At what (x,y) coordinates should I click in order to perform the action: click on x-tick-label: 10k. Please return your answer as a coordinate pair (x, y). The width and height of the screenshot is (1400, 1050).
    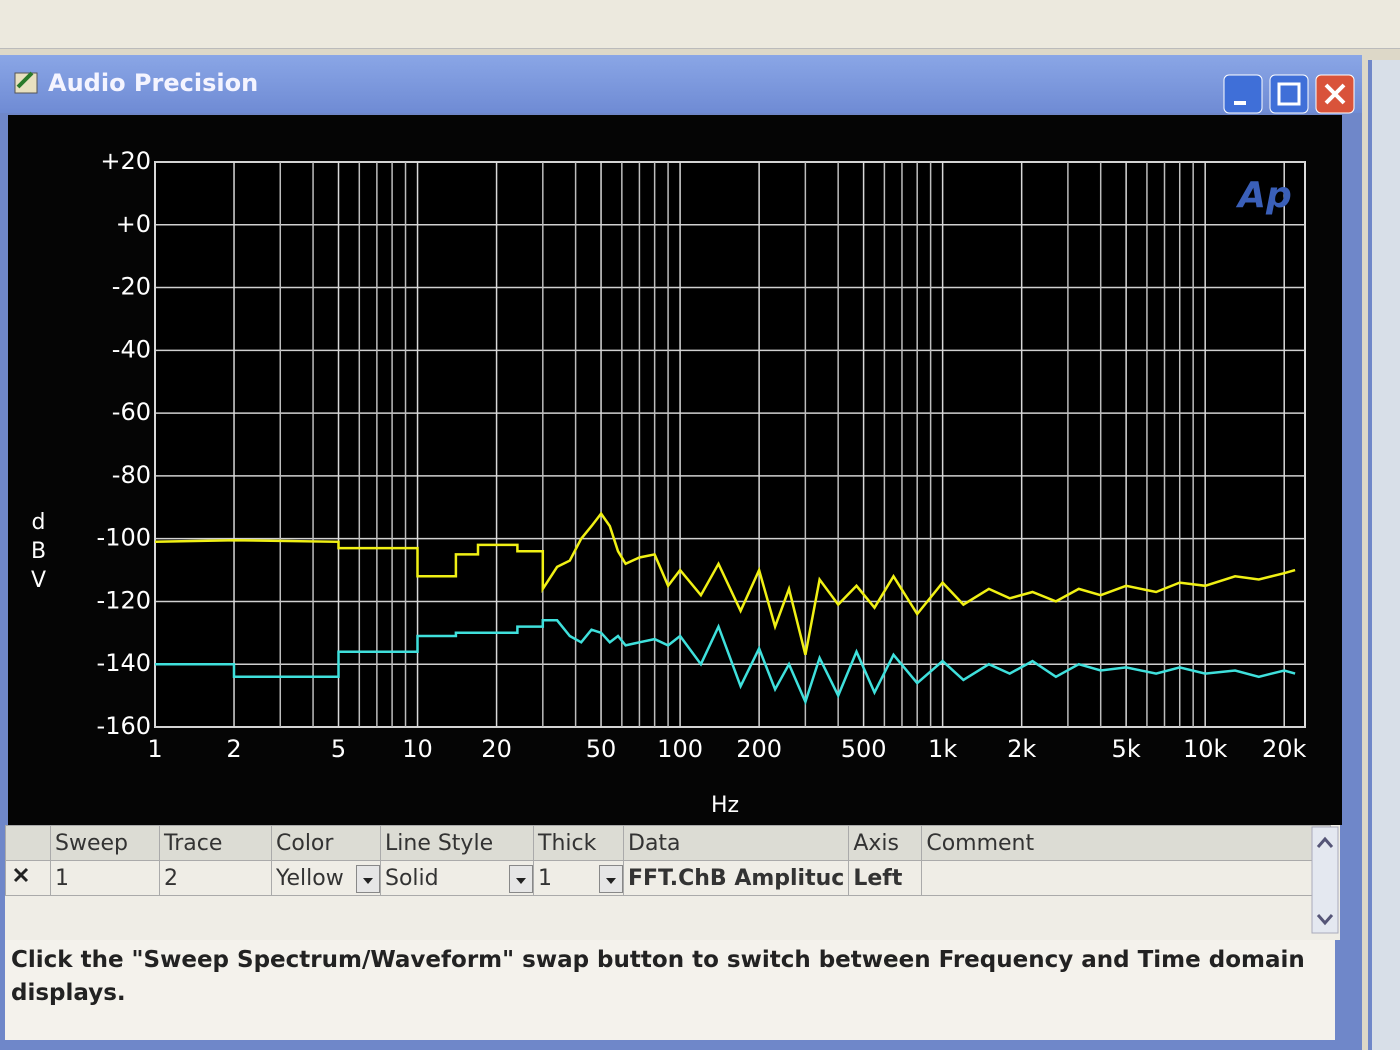
    Looking at the image, I should click on (1205, 749).